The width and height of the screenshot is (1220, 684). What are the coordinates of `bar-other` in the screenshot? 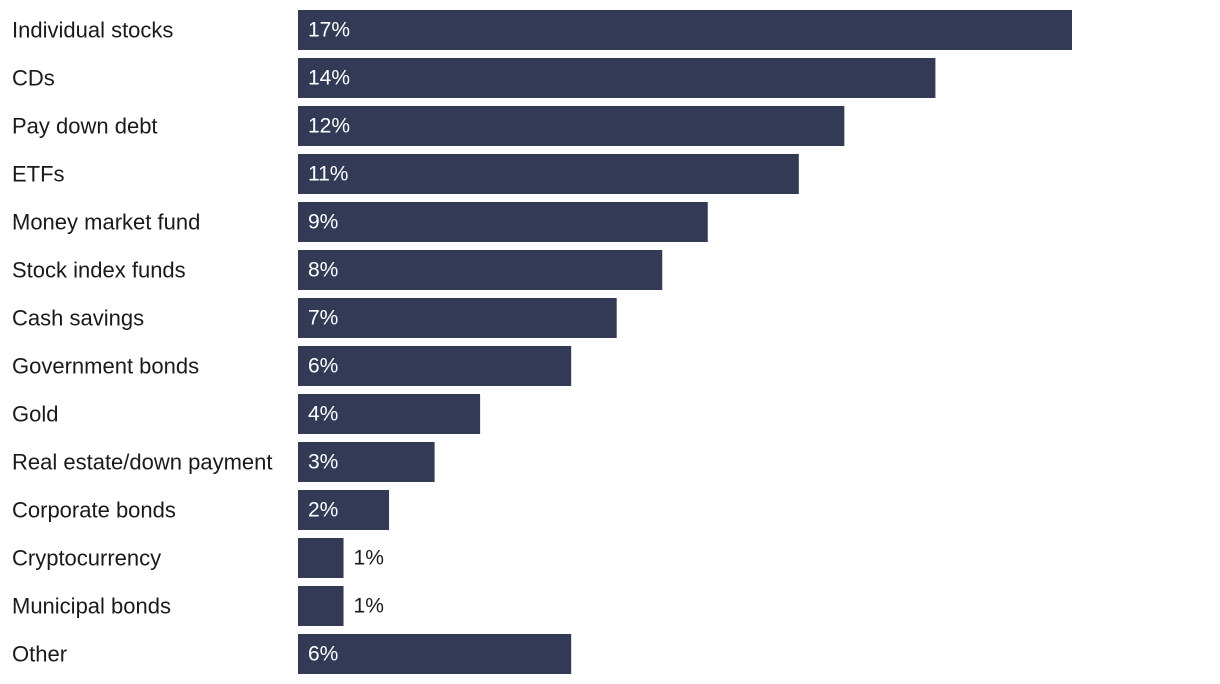 It's located at (435, 654).